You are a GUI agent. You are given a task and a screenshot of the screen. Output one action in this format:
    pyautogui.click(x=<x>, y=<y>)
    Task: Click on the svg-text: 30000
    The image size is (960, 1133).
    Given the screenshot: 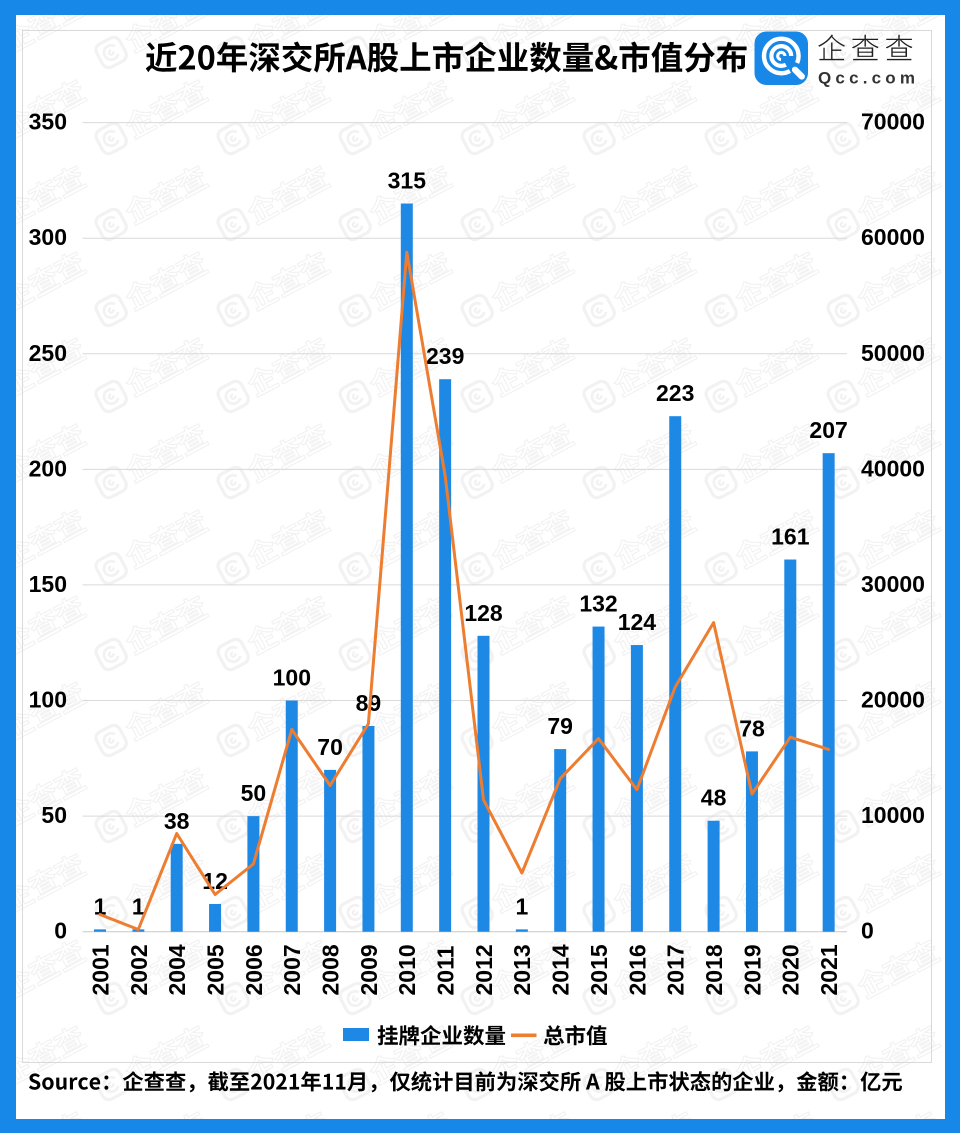 What is the action you would take?
    pyautogui.click(x=893, y=584)
    